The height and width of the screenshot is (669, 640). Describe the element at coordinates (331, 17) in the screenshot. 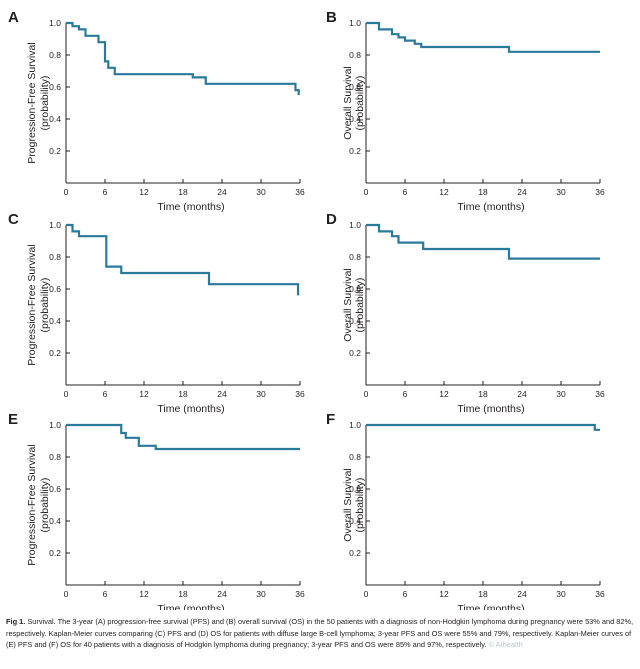

I see `panel-letter-b: B` at that location.